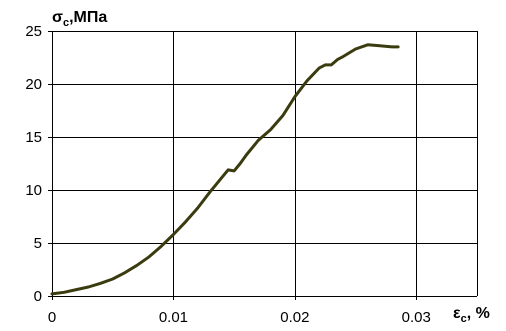 The height and width of the screenshot is (331, 506). I want to click on y-tick-label: 25, so click(33, 31).